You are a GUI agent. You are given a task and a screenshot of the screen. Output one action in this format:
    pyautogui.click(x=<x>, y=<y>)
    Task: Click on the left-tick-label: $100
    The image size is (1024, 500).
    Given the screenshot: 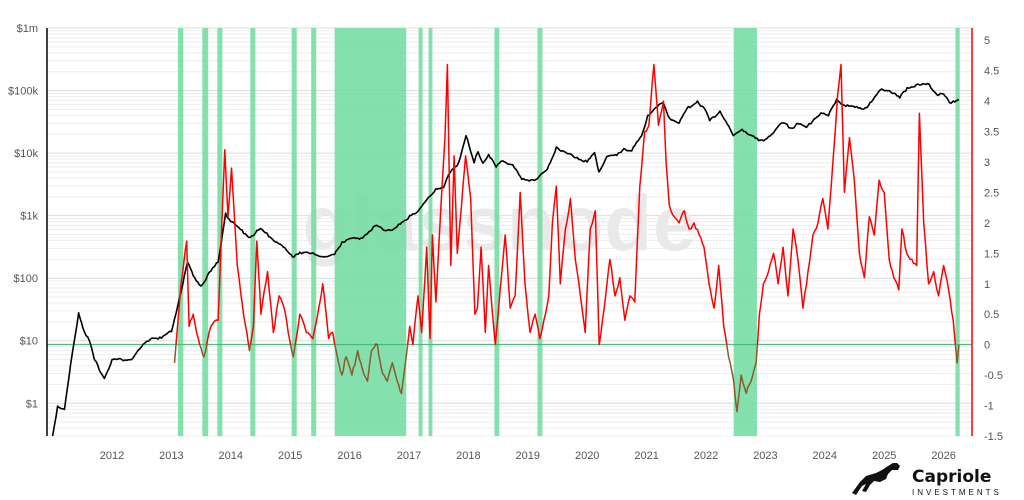 What is the action you would take?
    pyautogui.click(x=26, y=279)
    